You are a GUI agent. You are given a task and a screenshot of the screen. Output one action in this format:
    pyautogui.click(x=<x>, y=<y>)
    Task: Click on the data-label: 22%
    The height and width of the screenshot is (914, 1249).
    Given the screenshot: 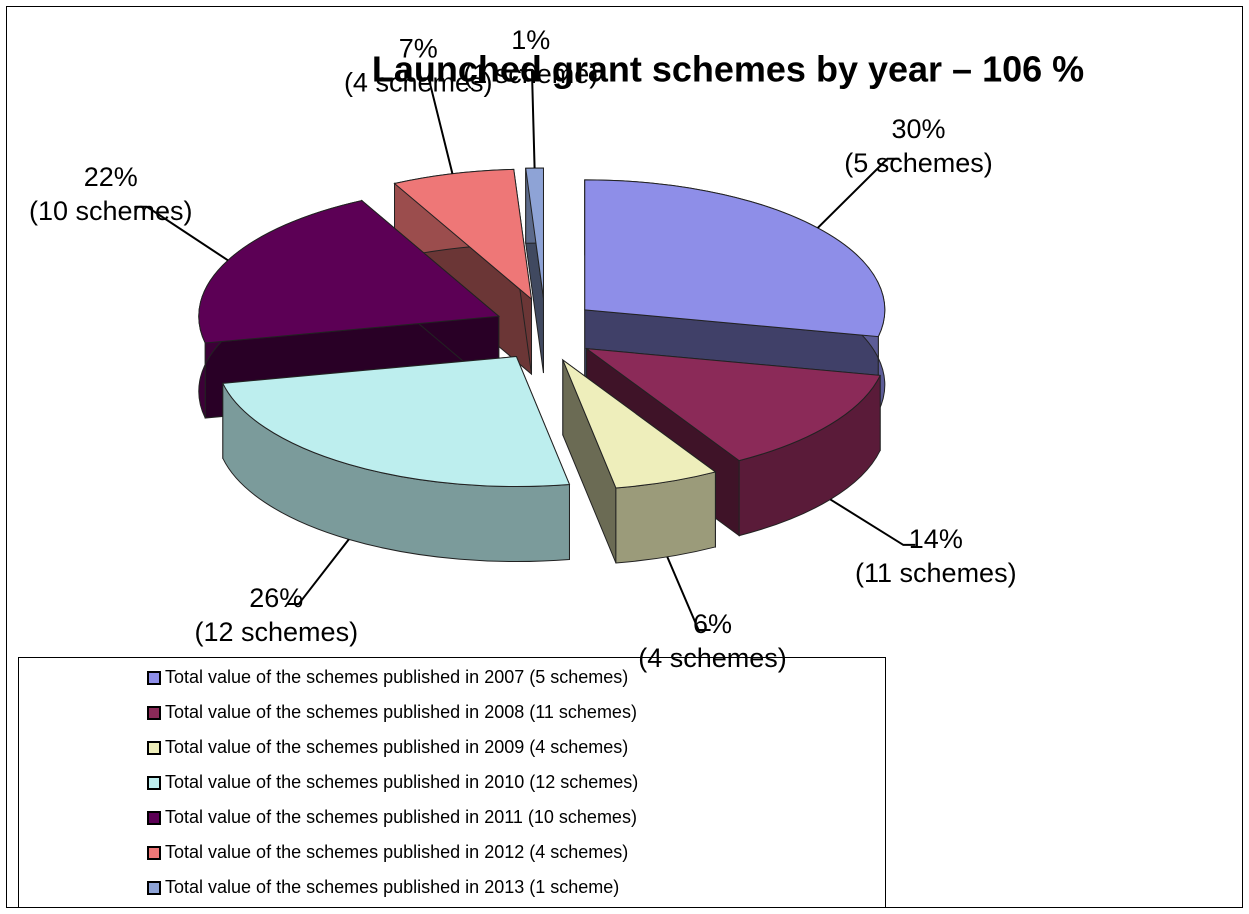 What is the action you would take?
    pyautogui.click(x=111, y=177)
    